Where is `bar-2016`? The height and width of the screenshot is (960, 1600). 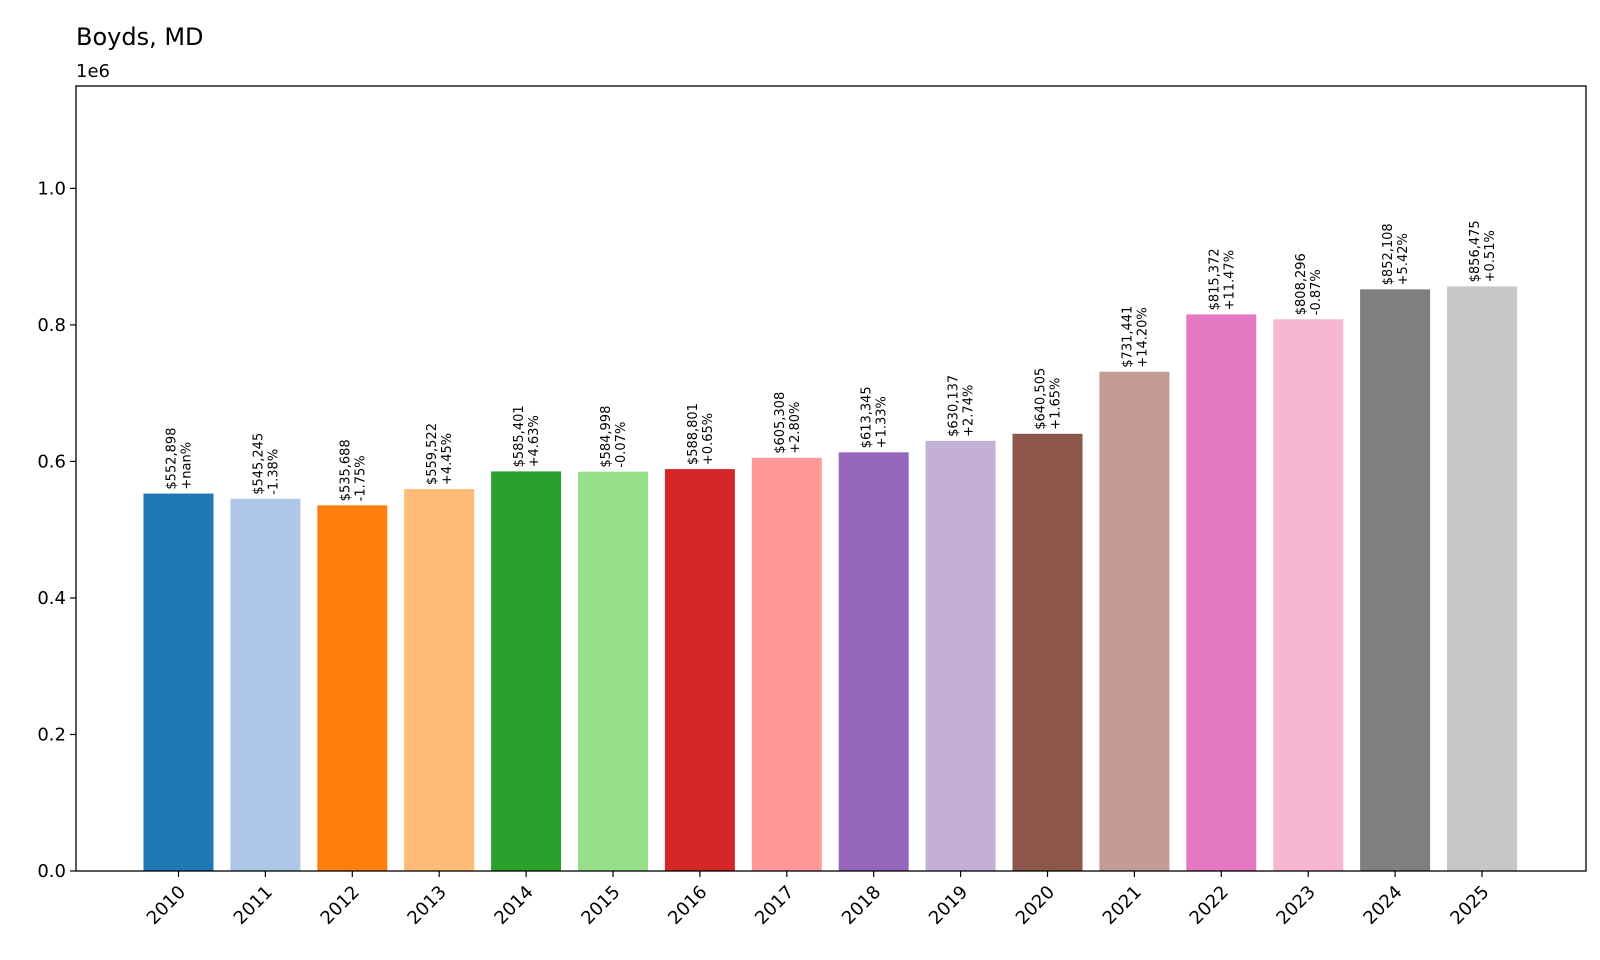
bar-2016 is located at coordinates (699, 670).